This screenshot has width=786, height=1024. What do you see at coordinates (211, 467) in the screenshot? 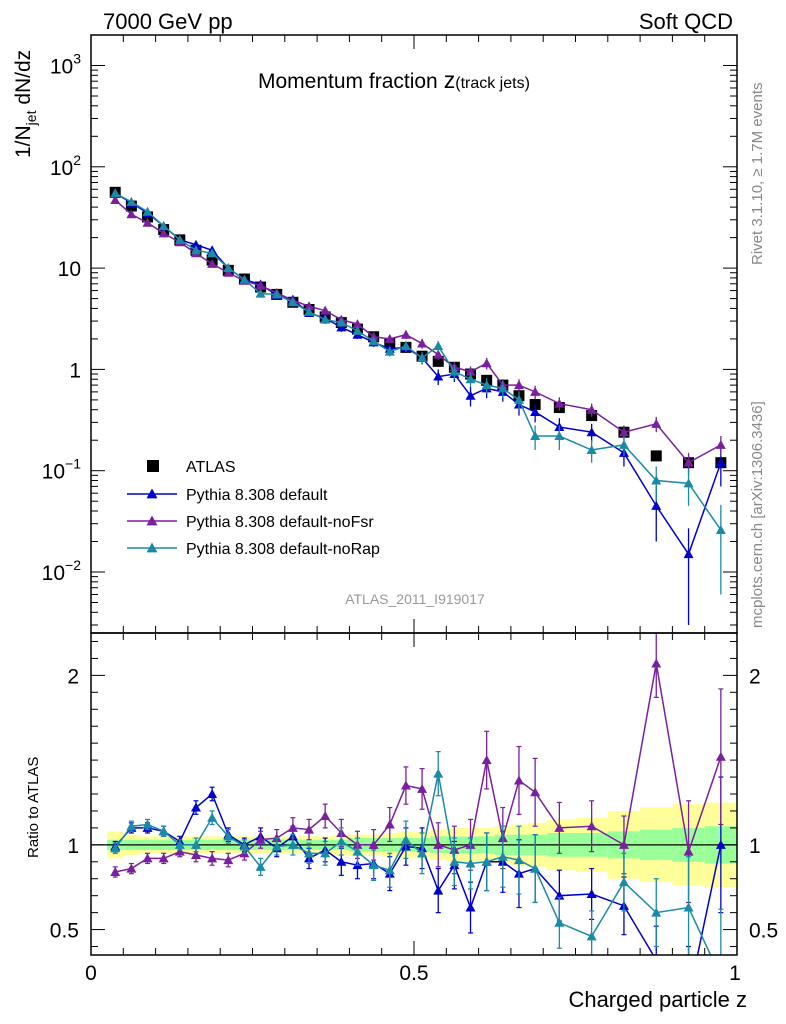
I see `legend-label: ATLAS` at bounding box center [211, 467].